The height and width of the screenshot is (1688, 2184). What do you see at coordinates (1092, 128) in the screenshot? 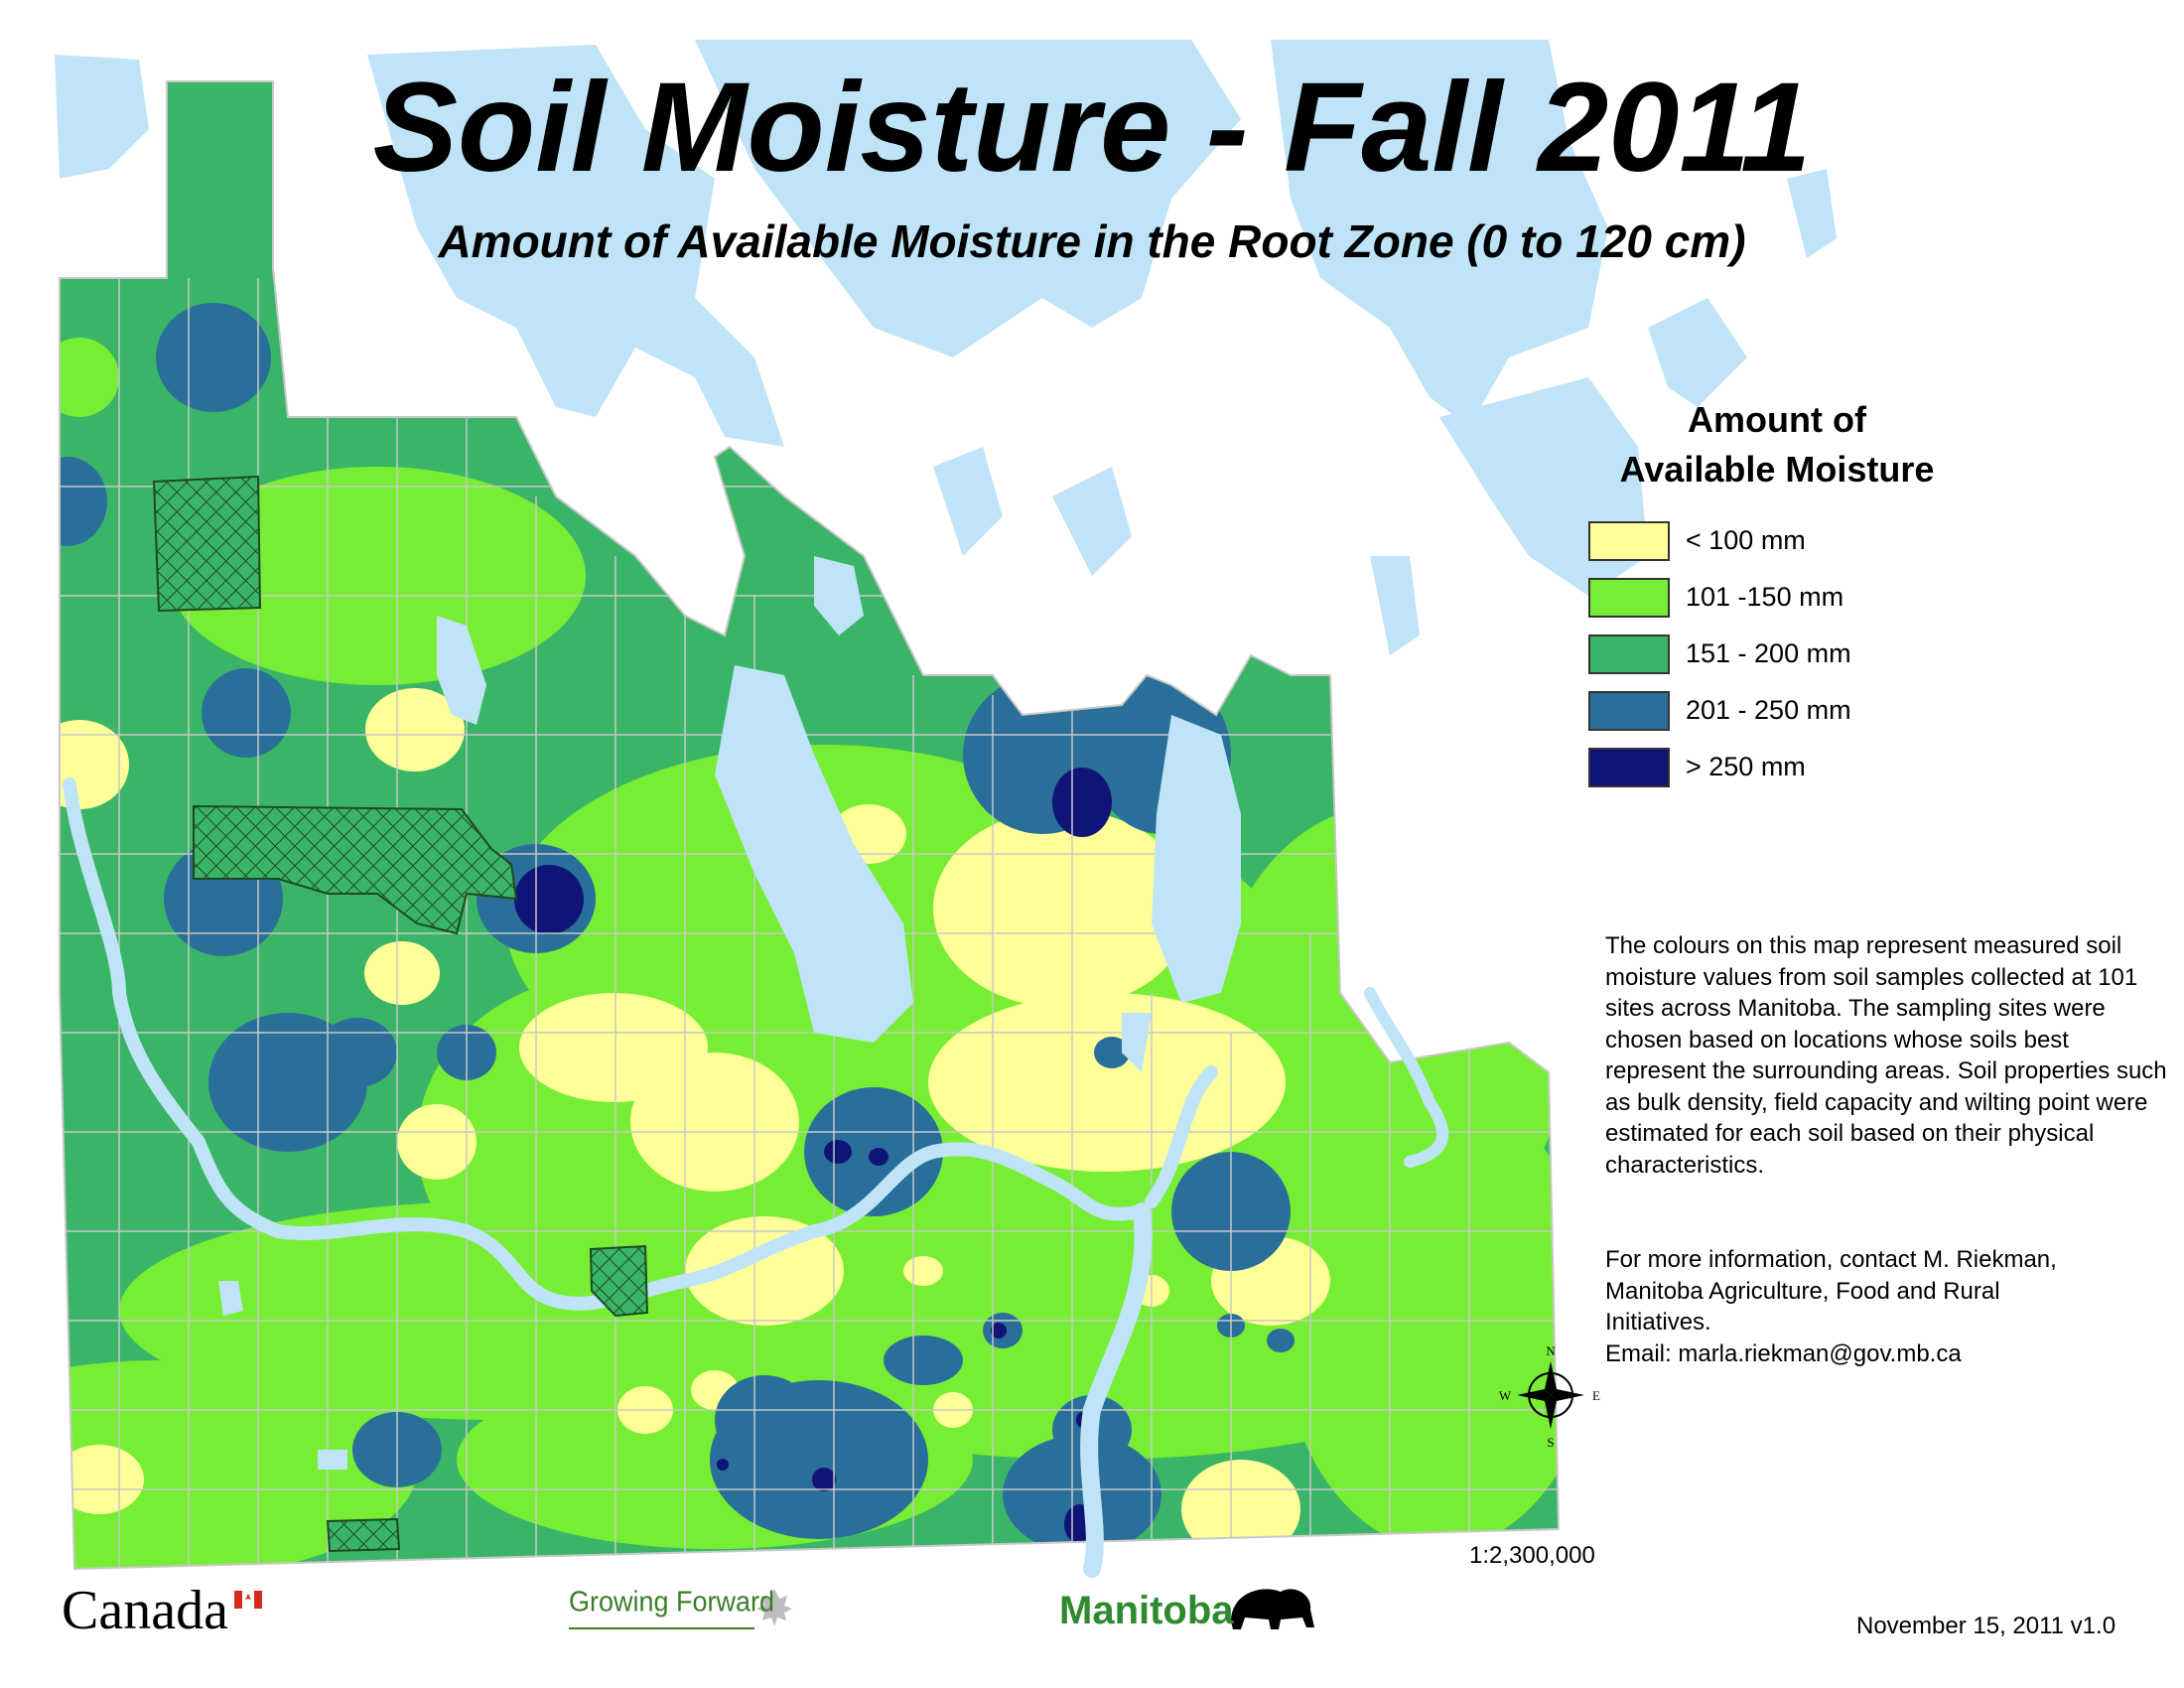
I see `map-title: Soil Moisture - Fall 2011` at bounding box center [1092, 128].